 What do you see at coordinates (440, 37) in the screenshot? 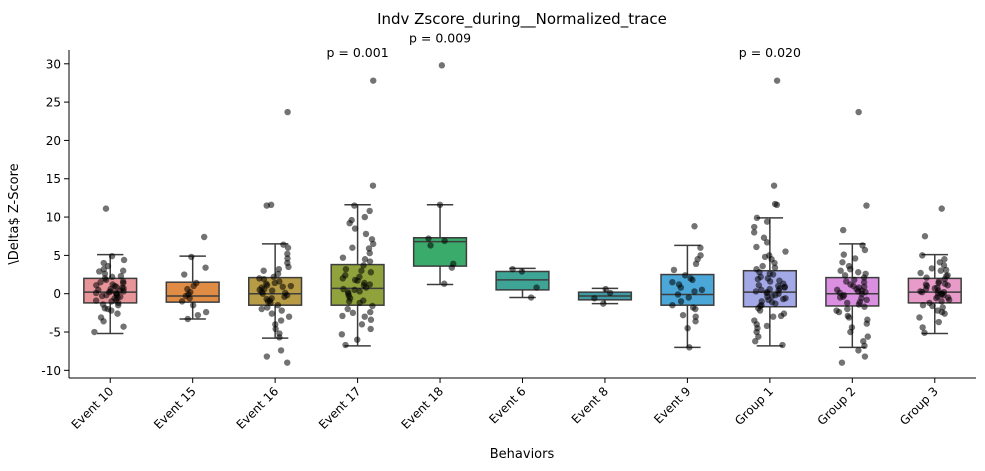
I see `p-value-label: p = 0.009` at bounding box center [440, 37].